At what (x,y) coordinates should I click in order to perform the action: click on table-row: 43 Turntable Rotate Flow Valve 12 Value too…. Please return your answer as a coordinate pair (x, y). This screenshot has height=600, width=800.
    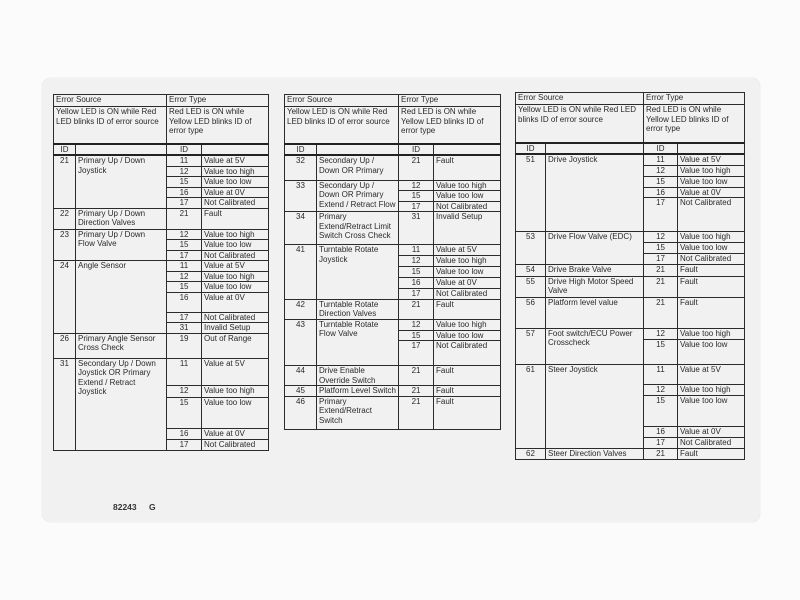
    Looking at the image, I should click on (393, 342).